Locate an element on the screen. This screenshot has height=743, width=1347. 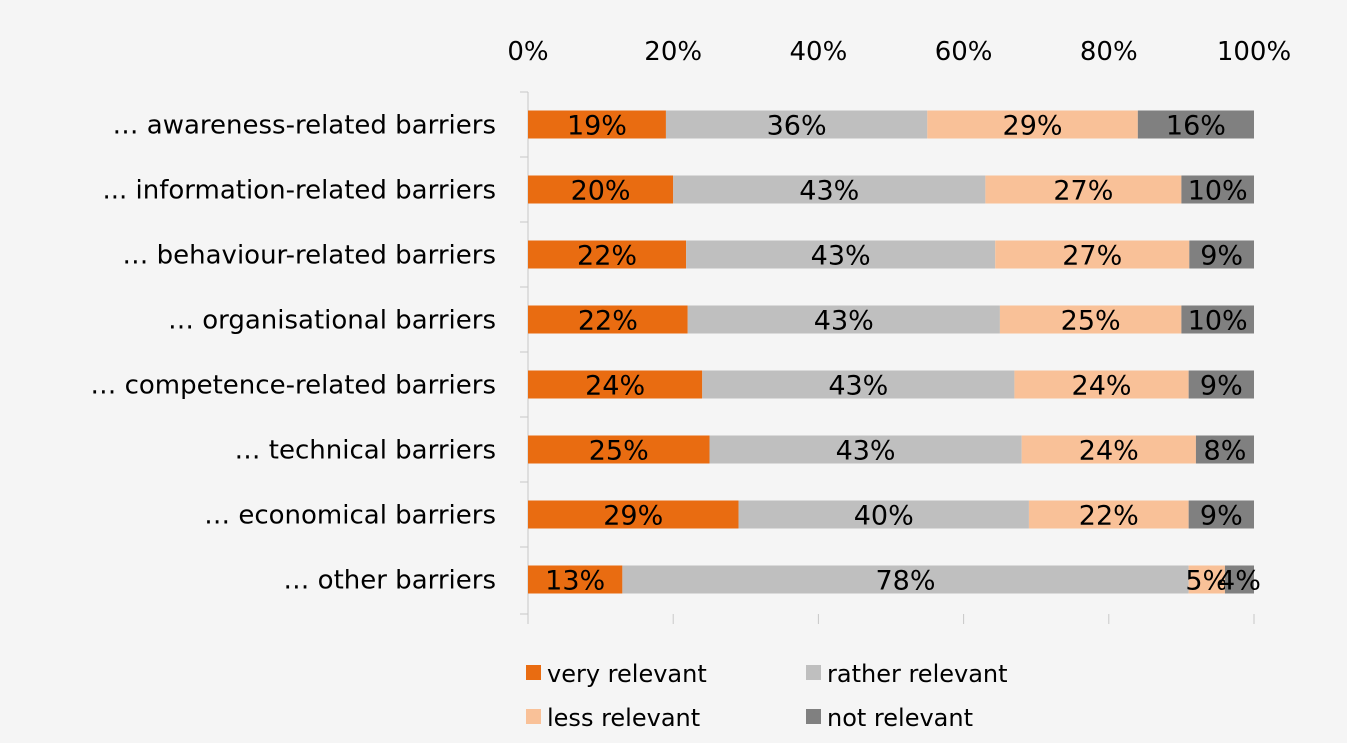
bar-value-label: 5% is located at coordinates (1206, 581).